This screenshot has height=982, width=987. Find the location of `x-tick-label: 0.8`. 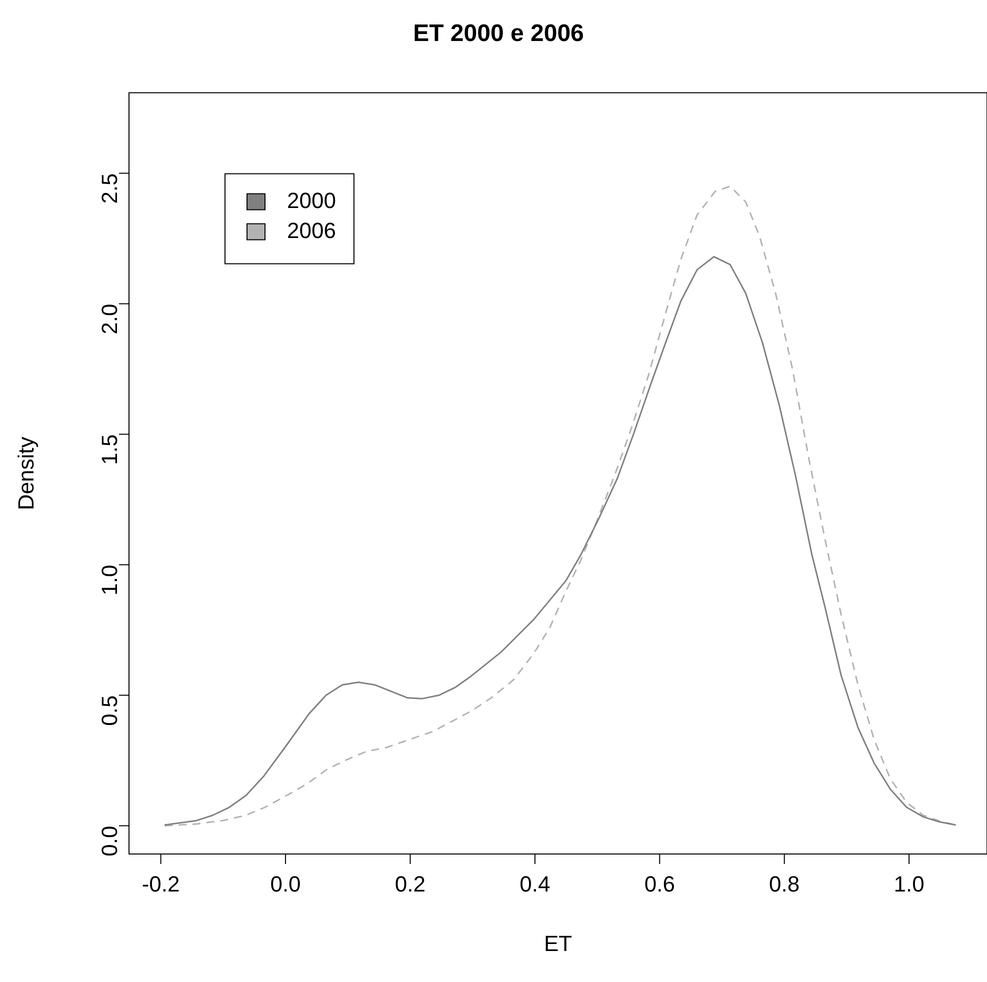

x-tick-label: 0.8 is located at coordinates (784, 883).